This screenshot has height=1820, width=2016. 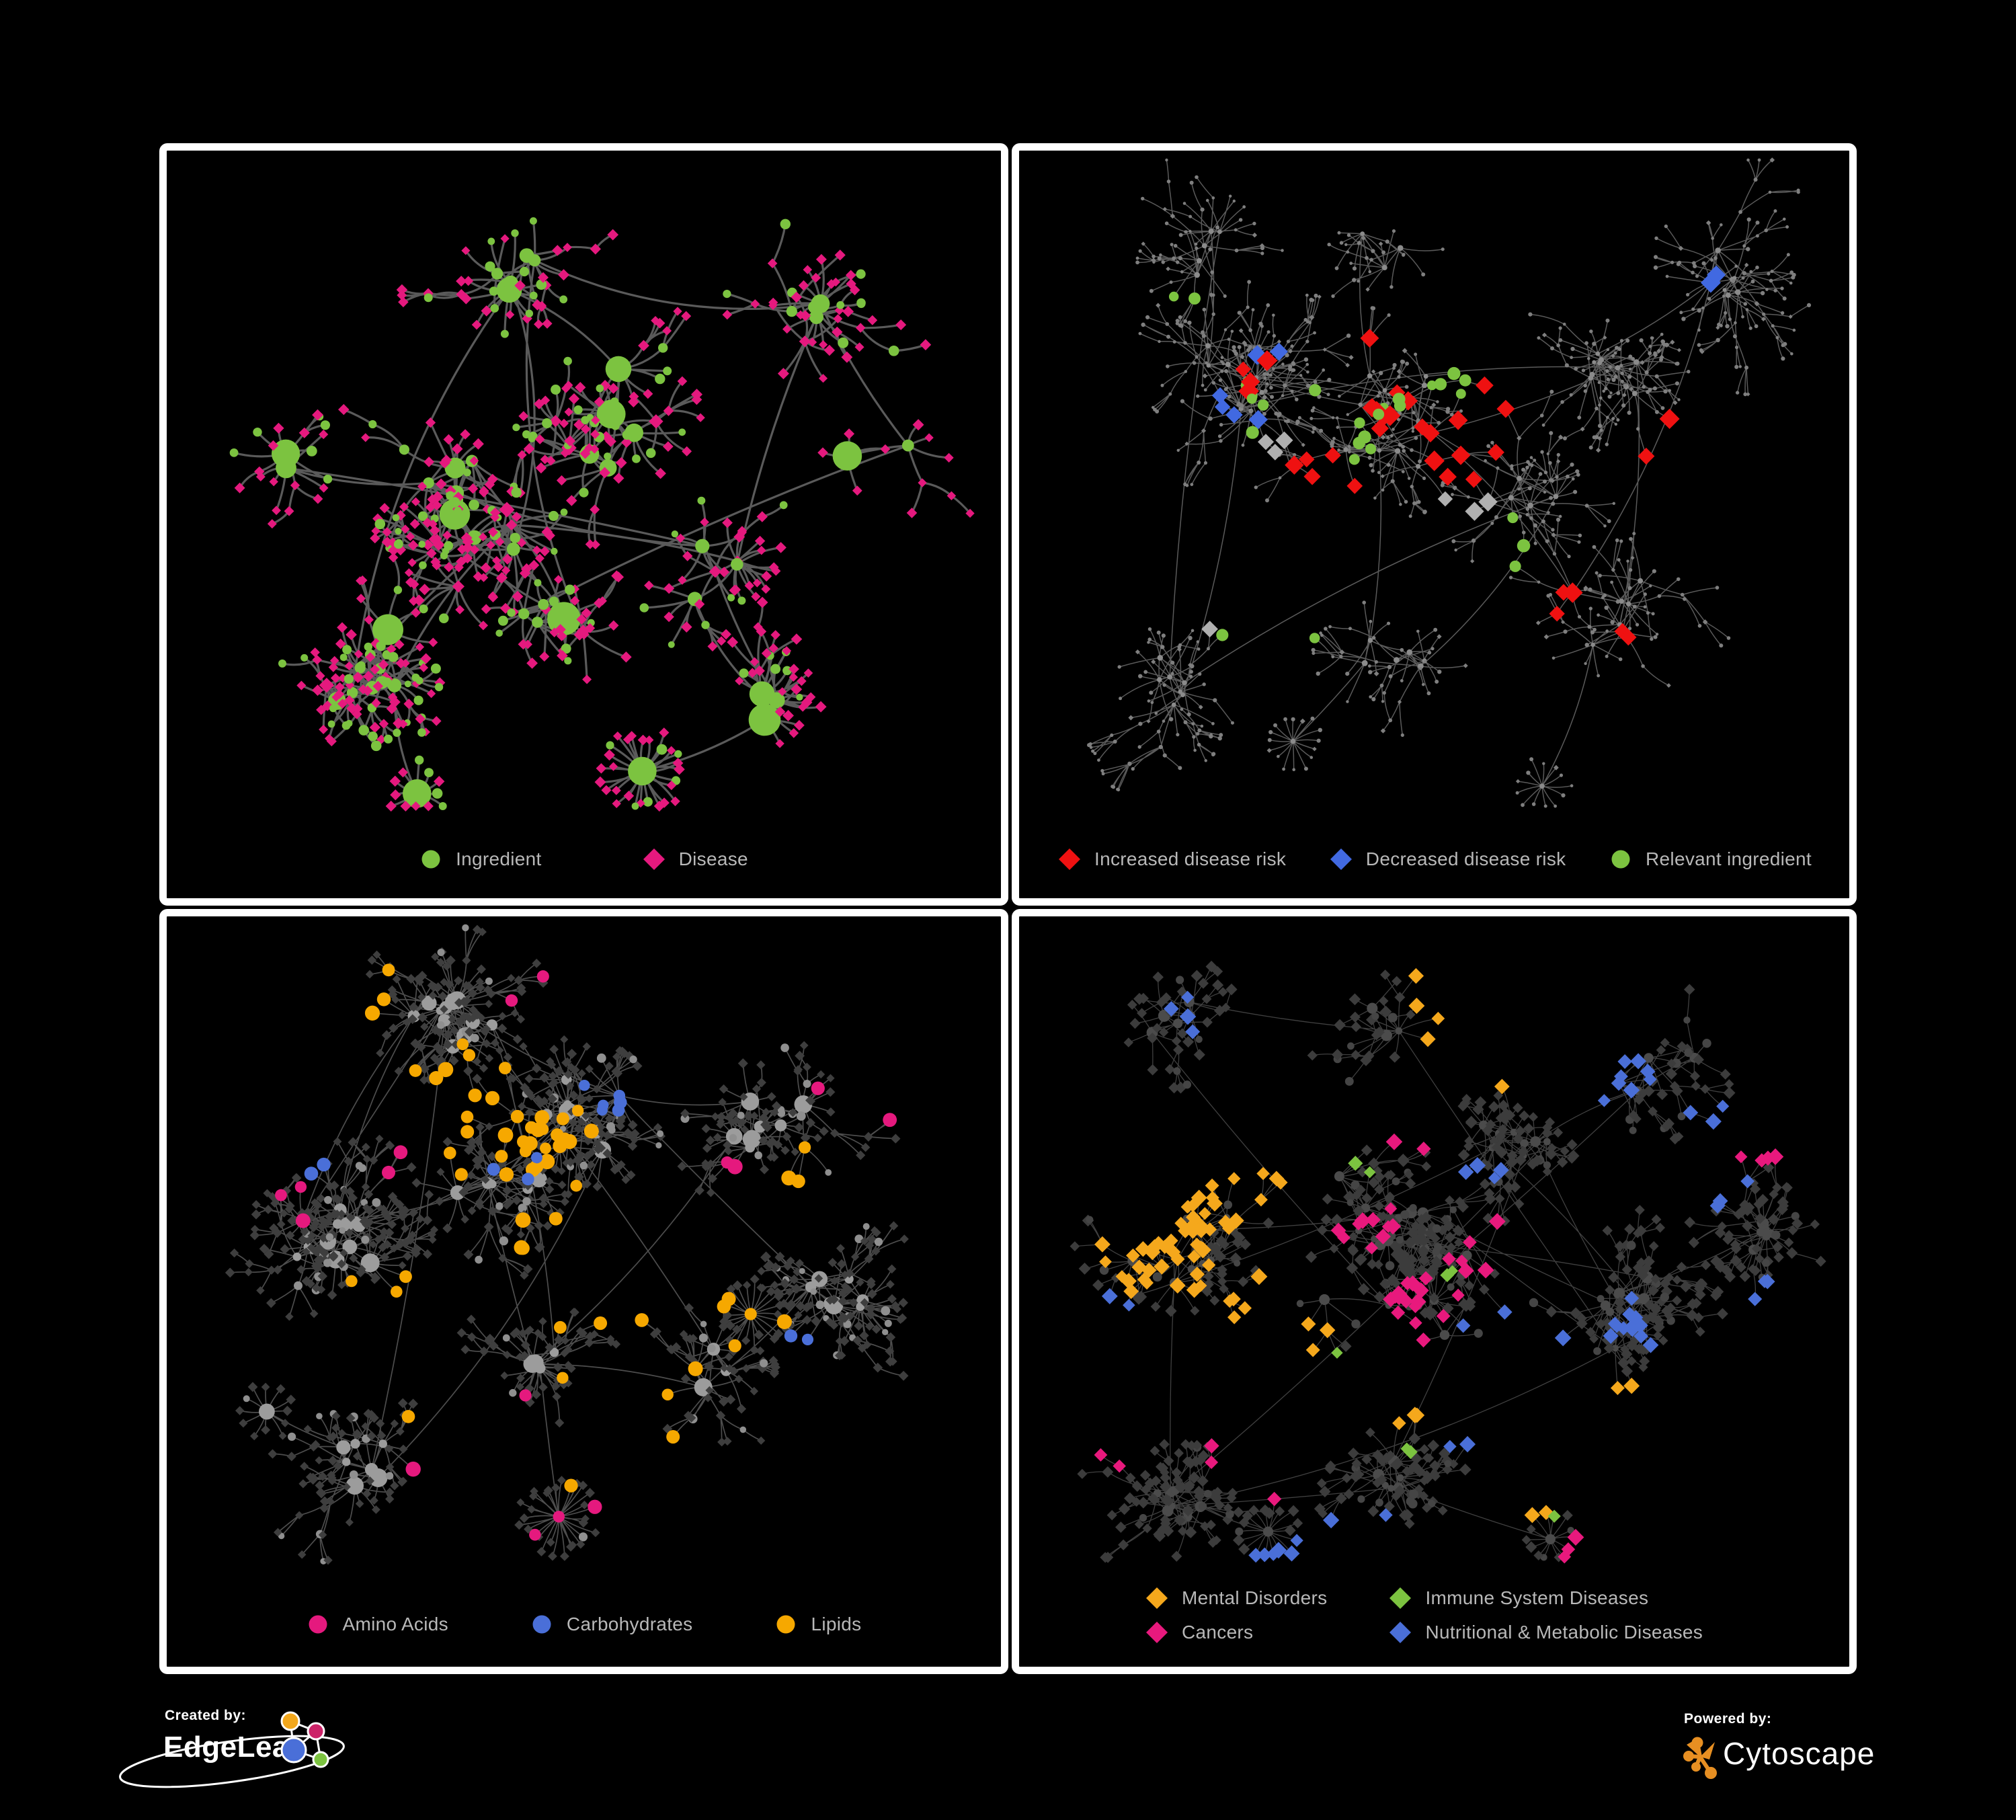 I want to click on edgeleap-logo-icon, so click(x=232, y=1749).